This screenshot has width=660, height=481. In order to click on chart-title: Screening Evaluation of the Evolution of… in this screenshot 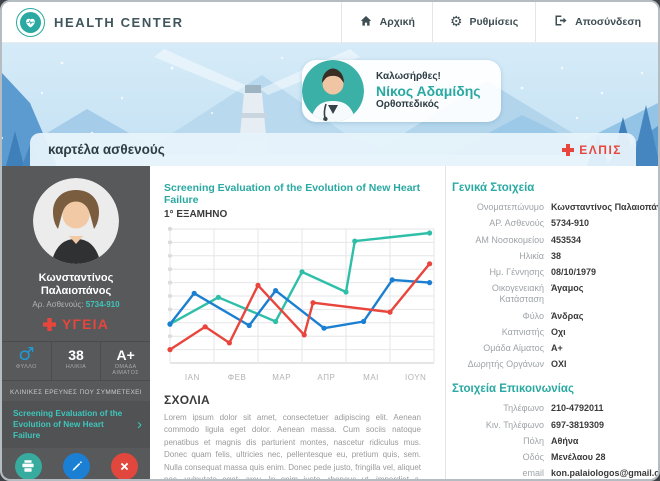, I will do `click(292, 194)`.